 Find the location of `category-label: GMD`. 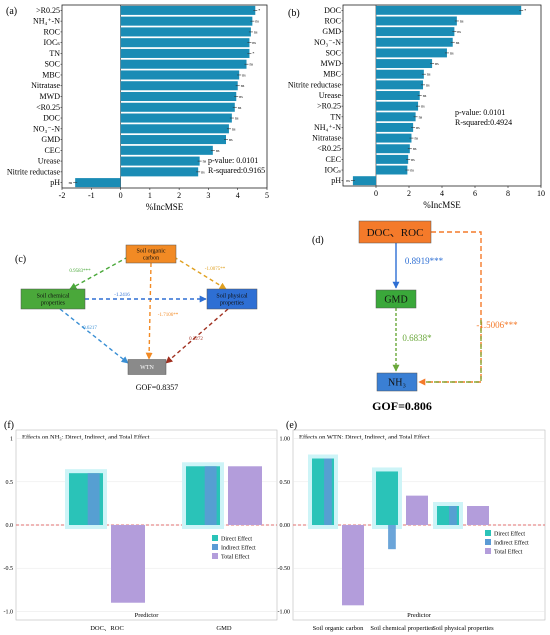

category-label: GMD is located at coordinates (50, 139).